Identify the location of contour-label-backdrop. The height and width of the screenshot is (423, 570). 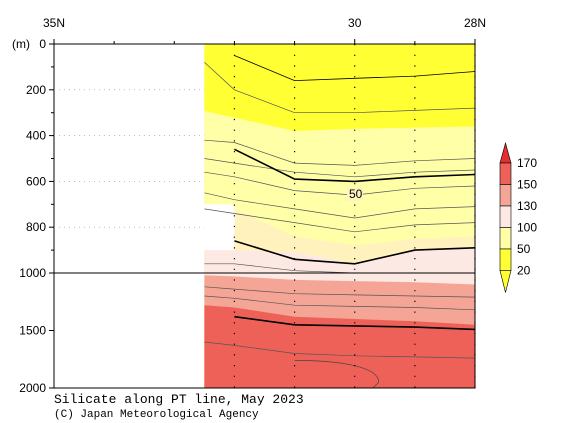
(355, 194).